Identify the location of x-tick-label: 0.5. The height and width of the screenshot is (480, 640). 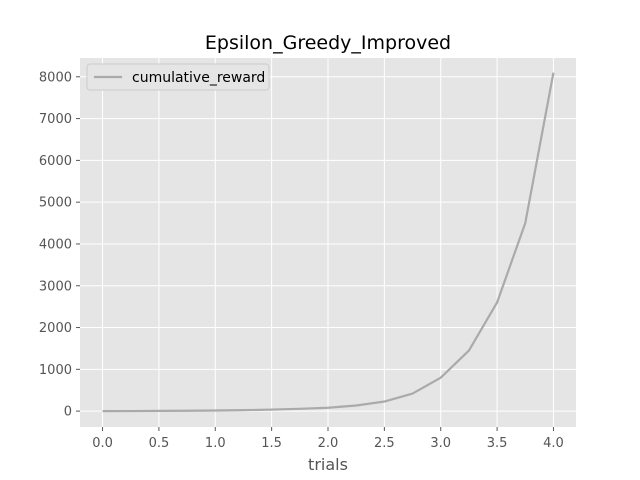
(159, 443).